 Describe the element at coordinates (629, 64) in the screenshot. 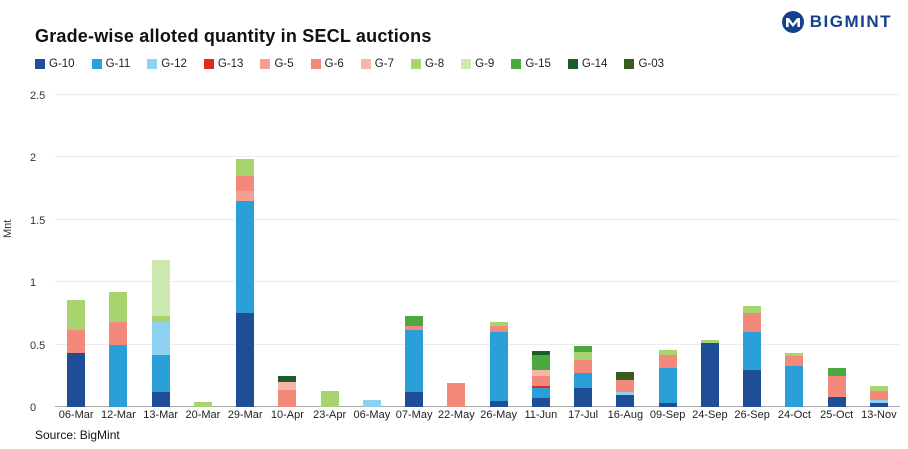

I see `legend-swatch` at that location.